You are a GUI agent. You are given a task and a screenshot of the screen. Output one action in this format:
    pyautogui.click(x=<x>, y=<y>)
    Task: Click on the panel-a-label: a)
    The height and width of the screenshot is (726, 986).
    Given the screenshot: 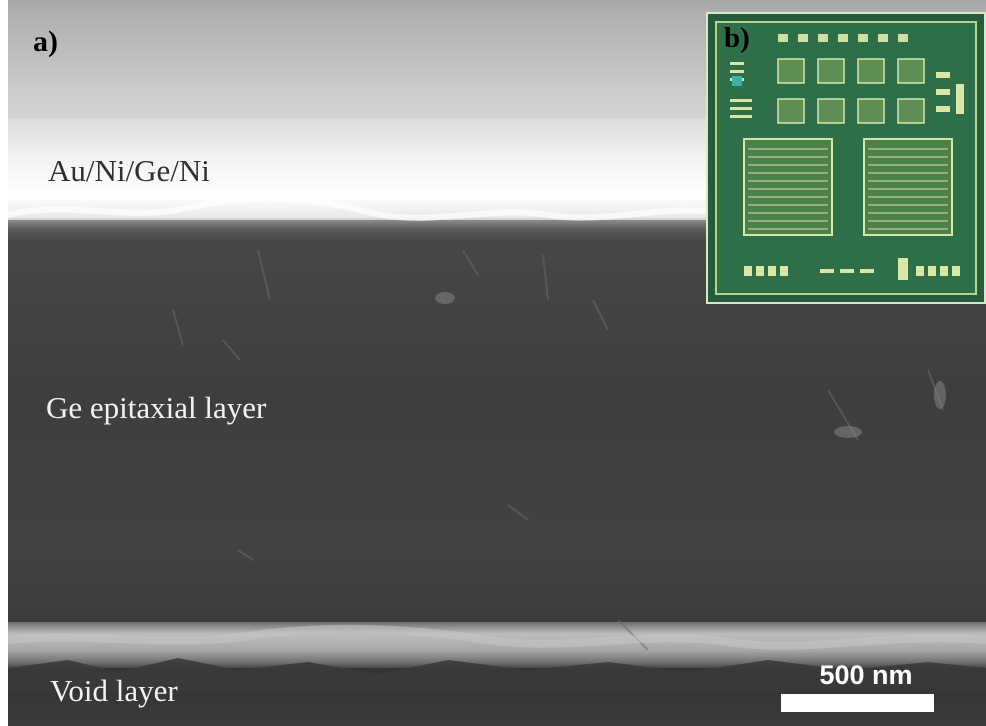 What is the action you would take?
    pyautogui.click(x=45, y=41)
    